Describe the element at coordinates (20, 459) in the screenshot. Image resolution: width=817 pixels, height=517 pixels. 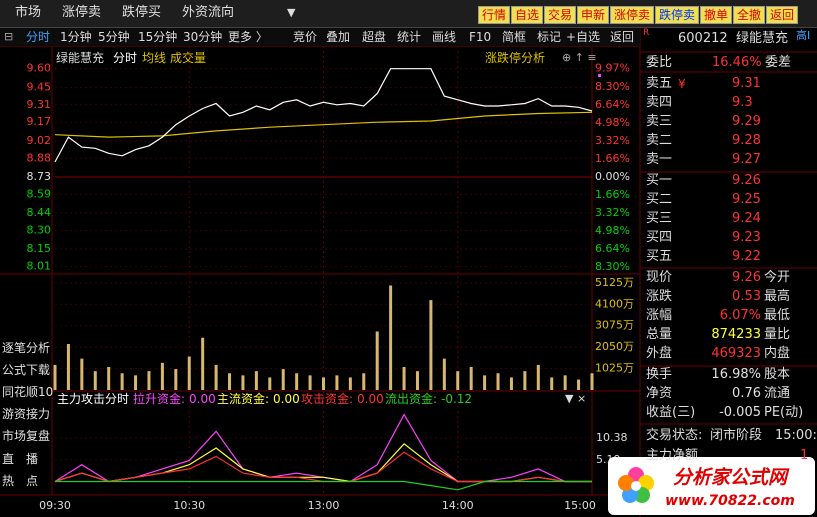
I see `side-button: 直 播` at that location.